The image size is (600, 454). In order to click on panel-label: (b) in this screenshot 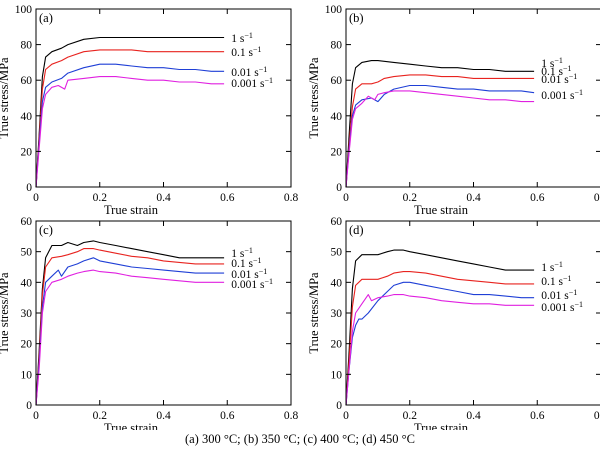, I will do `click(356, 18)`.